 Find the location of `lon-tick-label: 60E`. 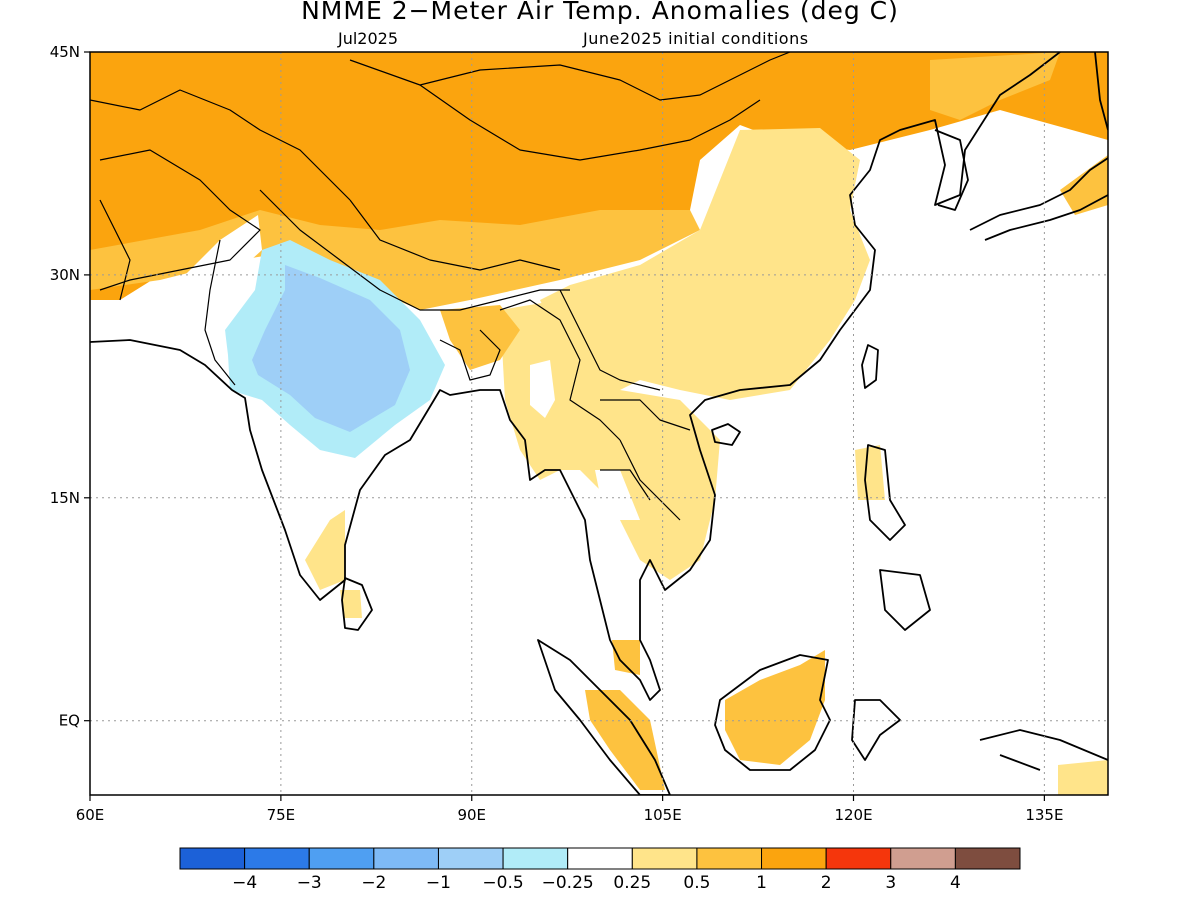

lon-tick-label: 60E is located at coordinates (90, 815).